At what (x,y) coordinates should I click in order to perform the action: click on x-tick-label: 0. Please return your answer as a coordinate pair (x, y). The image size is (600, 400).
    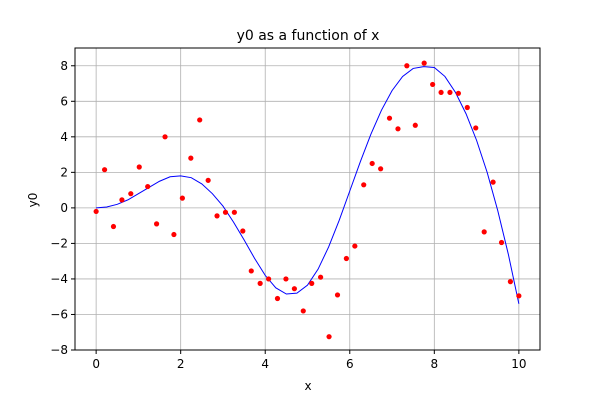
    Looking at the image, I should click on (96, 364).